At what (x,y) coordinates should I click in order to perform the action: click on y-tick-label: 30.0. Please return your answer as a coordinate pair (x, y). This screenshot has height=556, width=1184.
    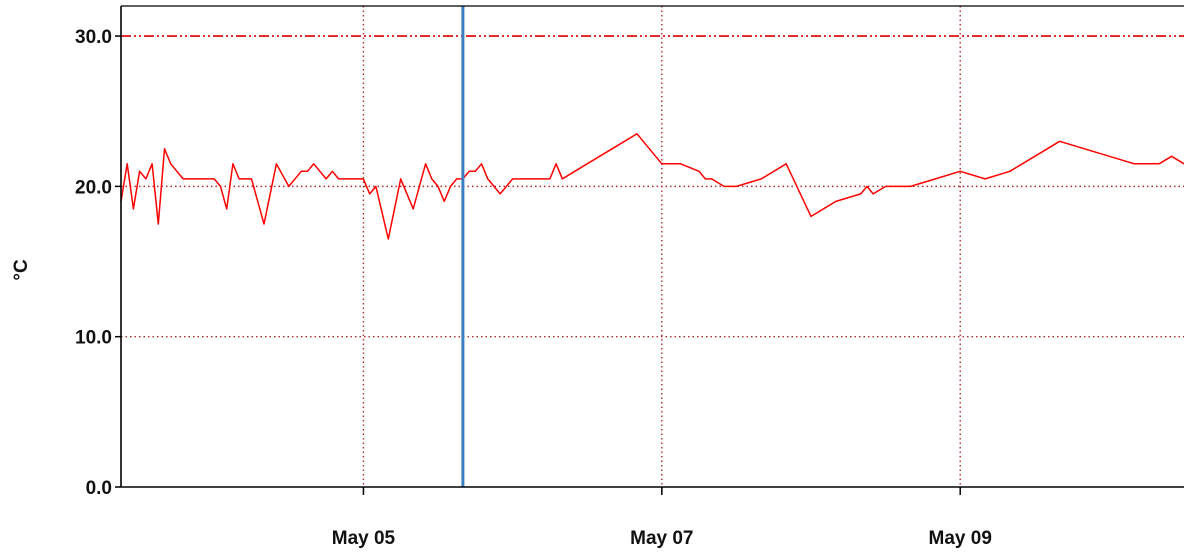
    Looking at the image, I should click on (93, 37).